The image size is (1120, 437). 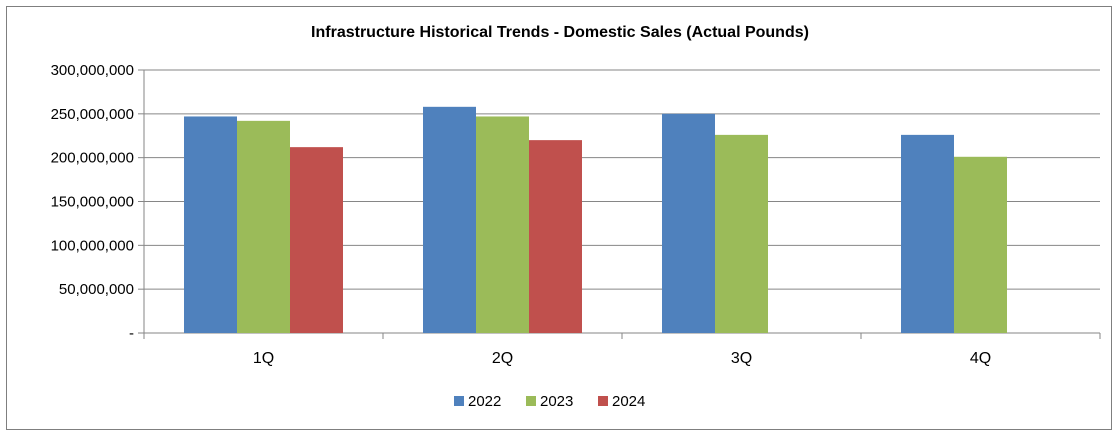 What do you see at coordinates (555, 236) in the screenshot?
I see `bar-2024-2Q` at bounding box center [555, 236].